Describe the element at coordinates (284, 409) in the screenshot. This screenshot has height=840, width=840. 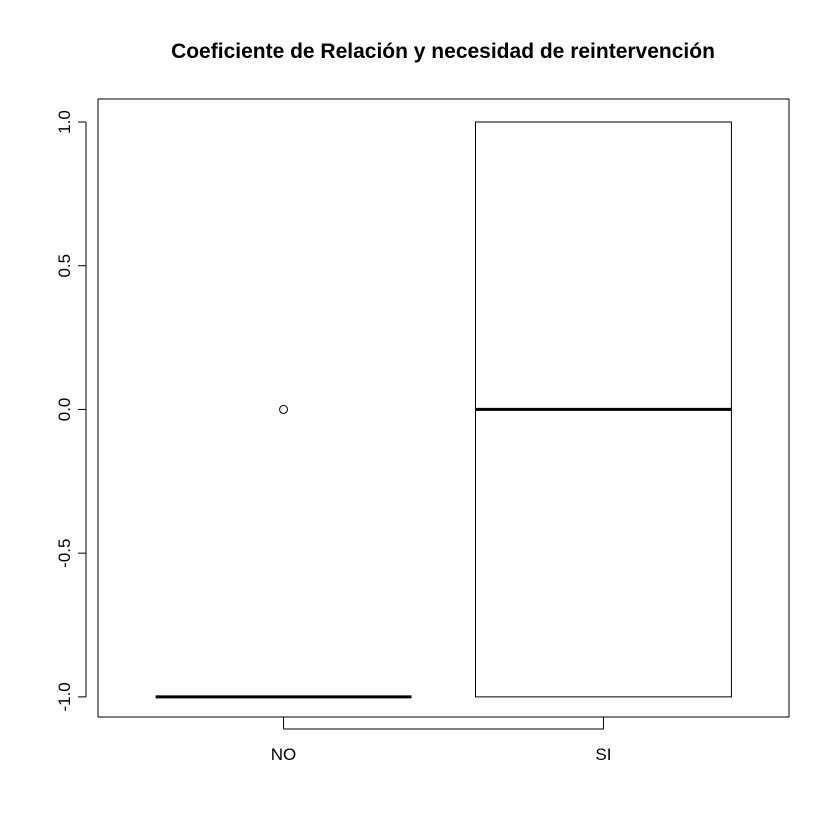
I see `outlier-point` at that location.